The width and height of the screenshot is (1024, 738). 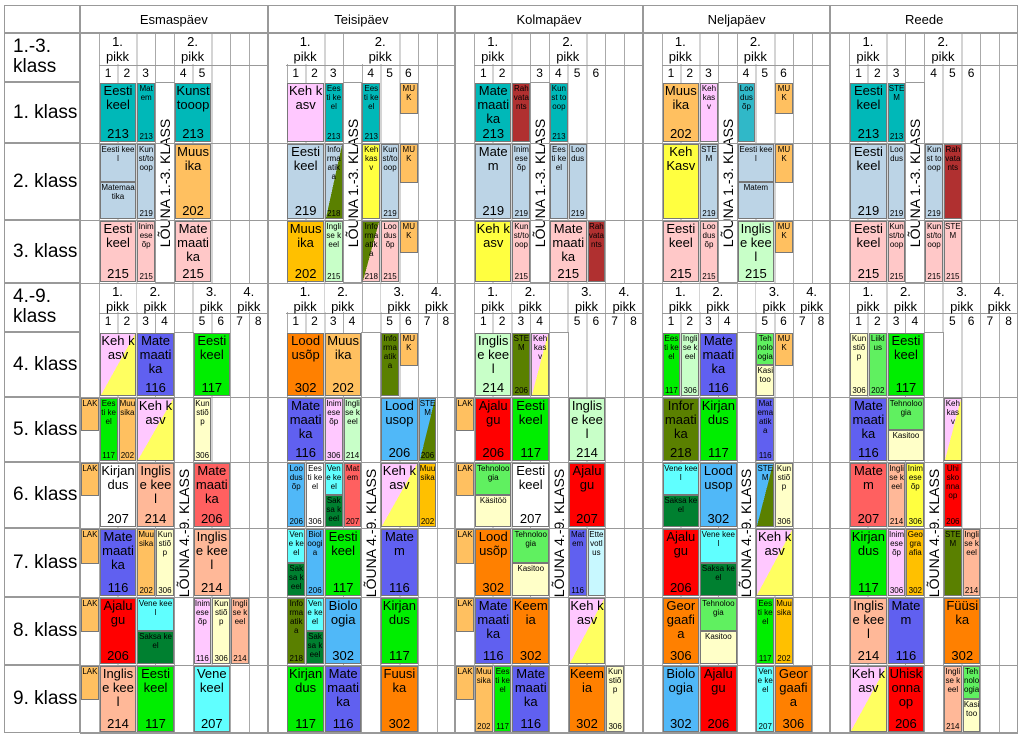 What do you see at coordinates (427, 429) in the screenshot?
I see `lesson-cell: STEM 206` at bounding box center [427, 429].